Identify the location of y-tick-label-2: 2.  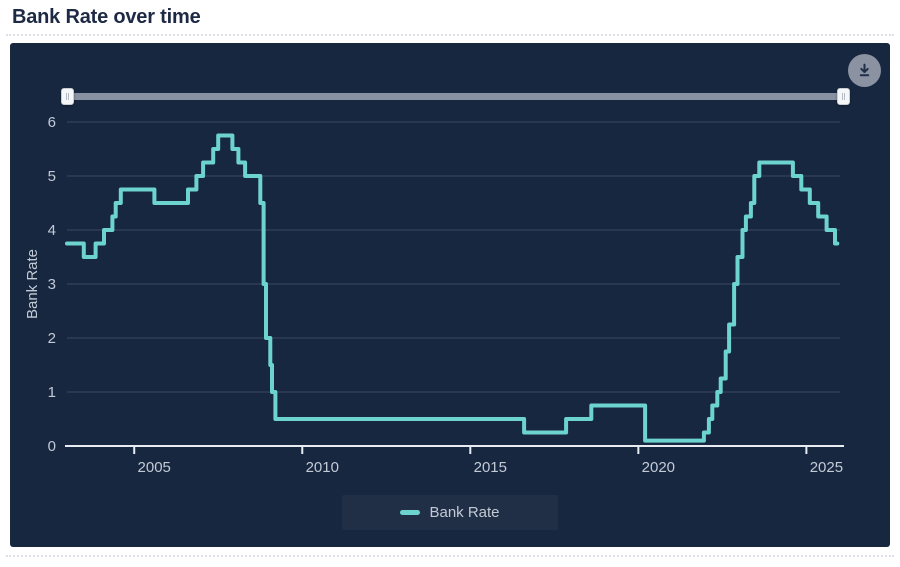
(52, 338).